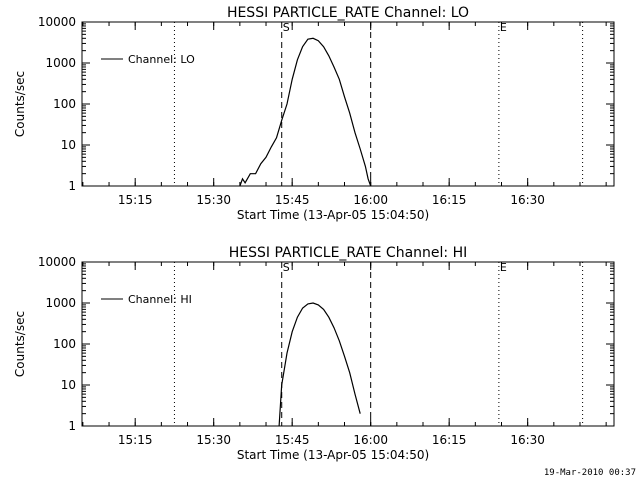 The image size is (640, 480). Describe the element at coordinates (161, 59) in the screenshot. I see `legend-label: Channel: LO` at that location.